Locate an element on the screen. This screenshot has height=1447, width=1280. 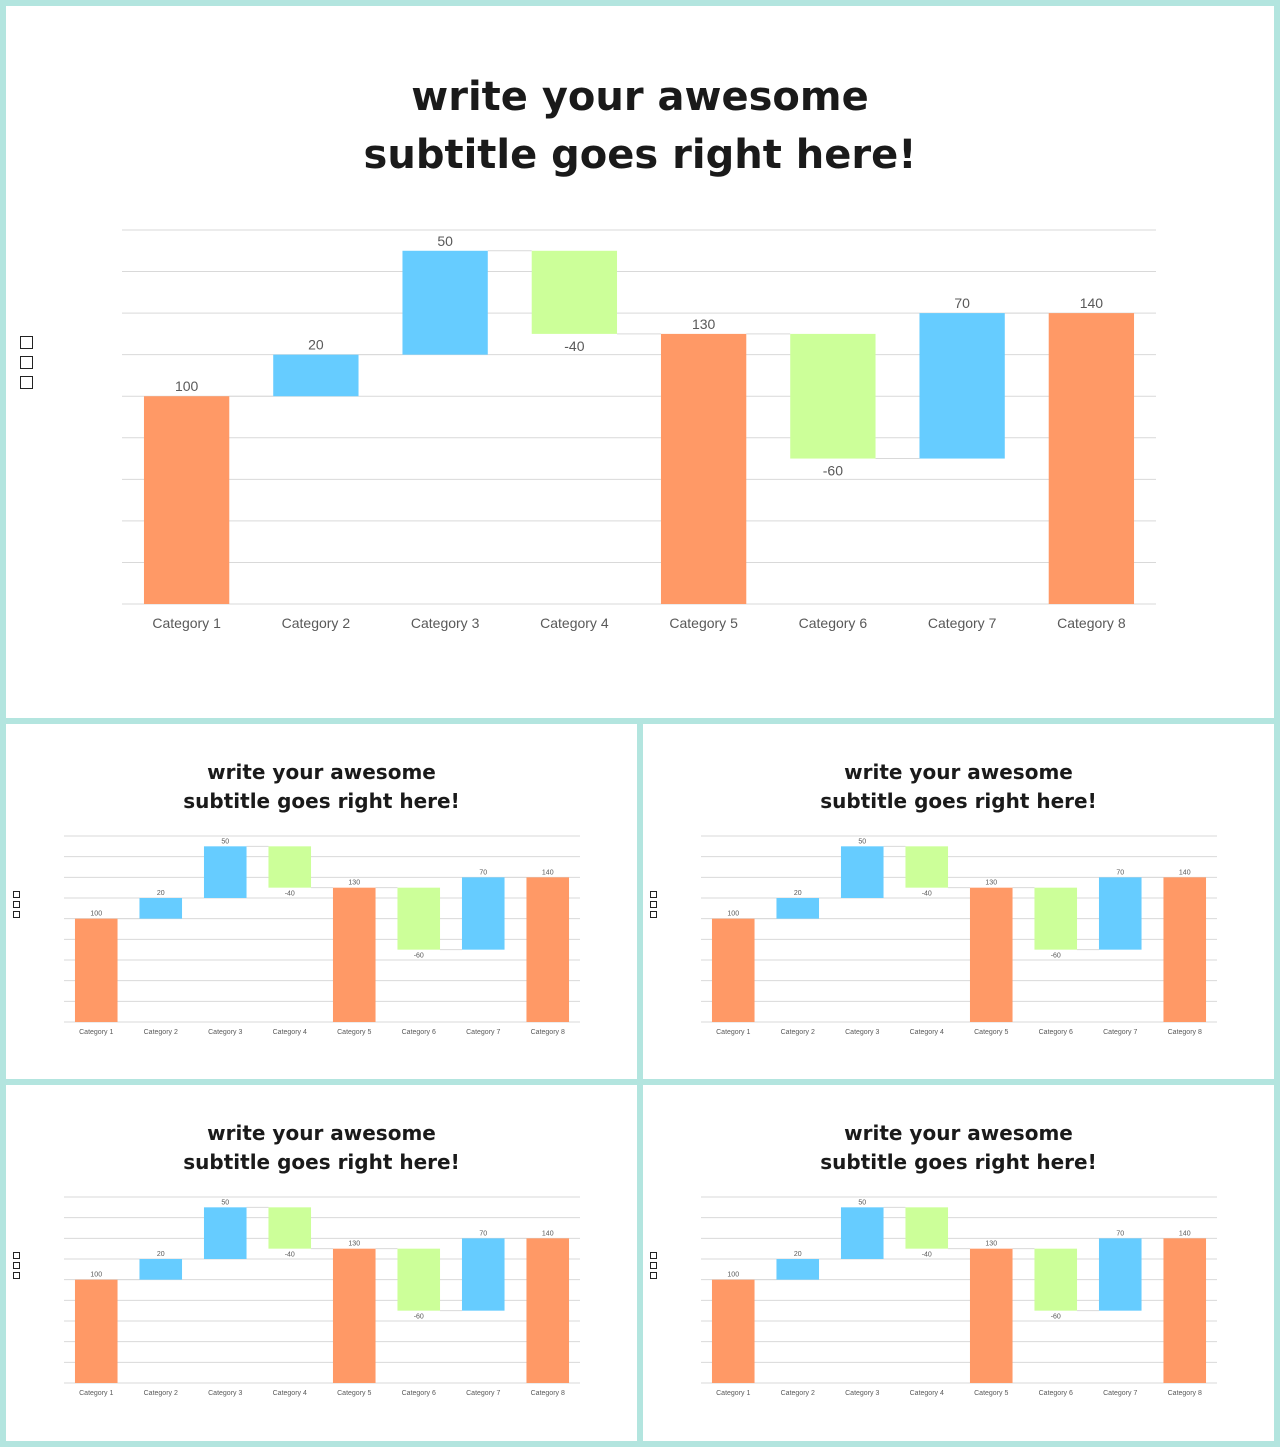
chart-title-line-1: write your awesome is located at coordinates (958, 772).